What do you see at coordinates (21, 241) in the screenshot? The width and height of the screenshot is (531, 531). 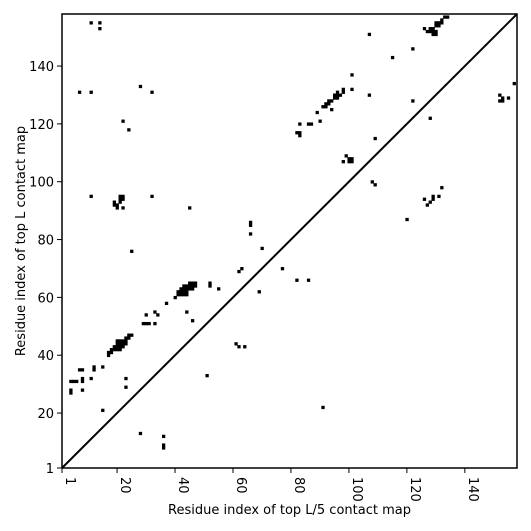 I see `y-axis-label: Residue index of top L contact map` at bounding box center [21, 241].